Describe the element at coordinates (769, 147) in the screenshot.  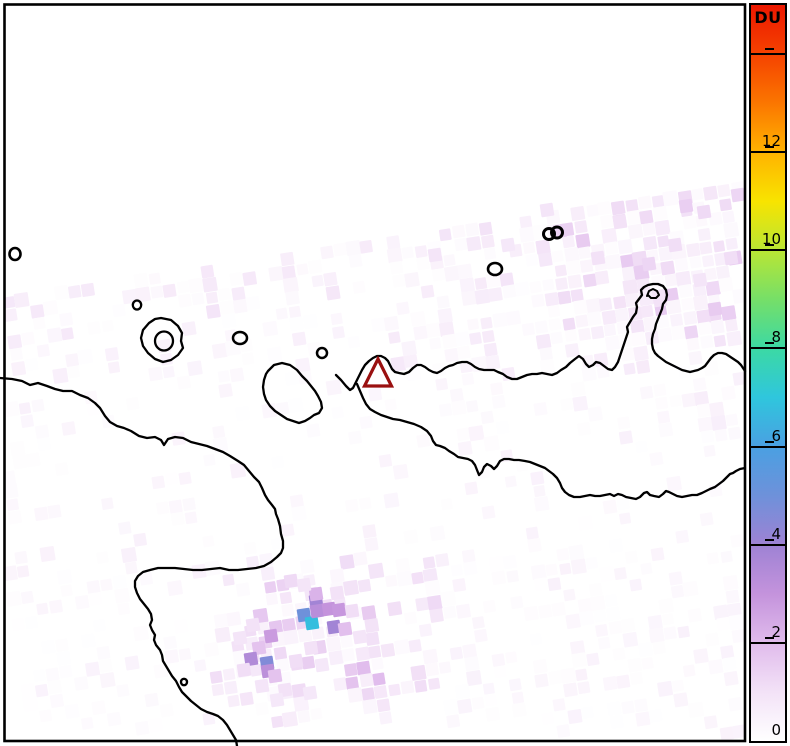
I see `colorbar-minor-tick` at that location.